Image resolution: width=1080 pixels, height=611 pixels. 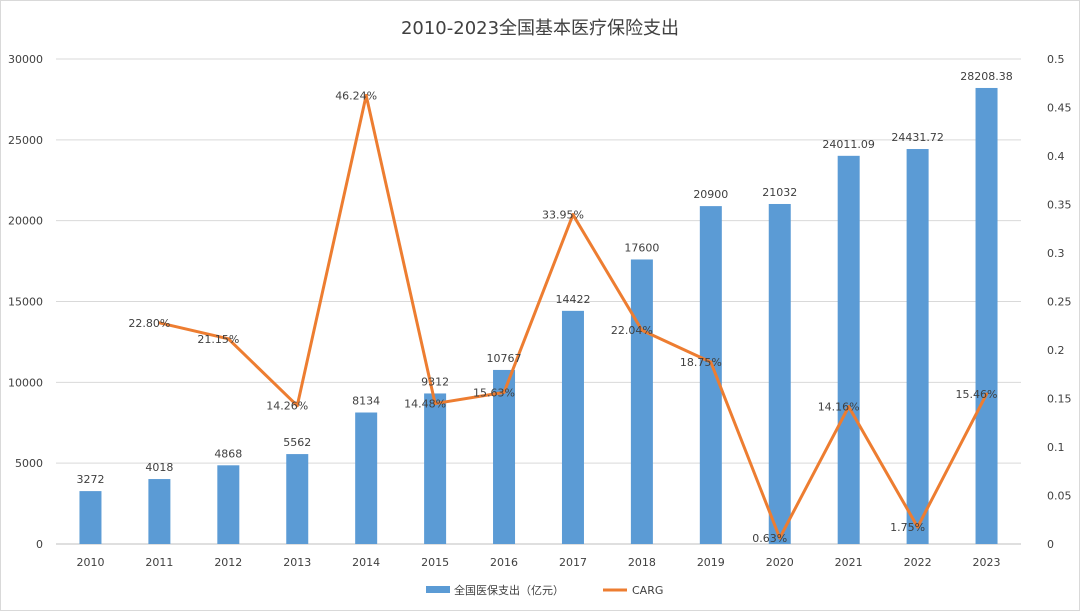 I want to click on x-tick-label: 2015, so click(x=435, y=562).